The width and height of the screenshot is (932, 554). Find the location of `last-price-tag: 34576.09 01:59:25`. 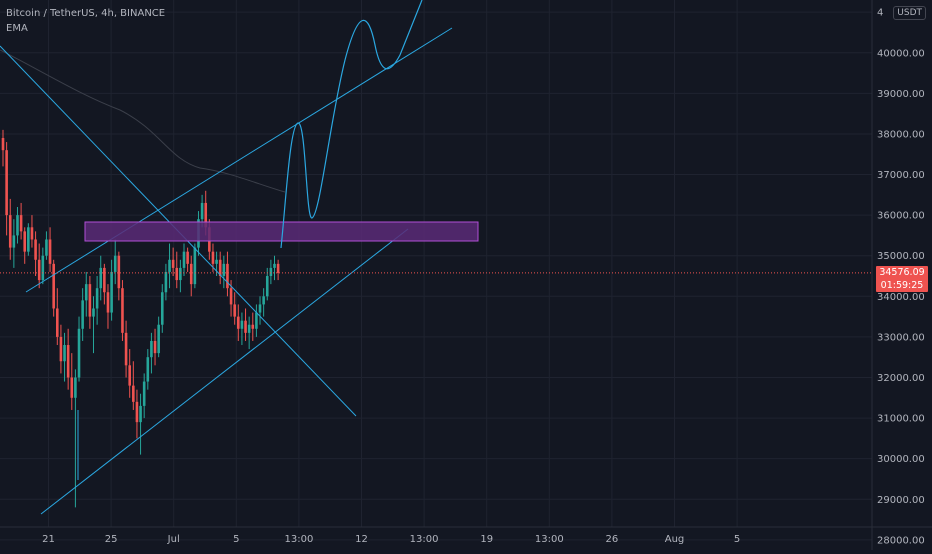

last-price-tag: 34576.09 01:59:25 is located at coordinates (902, 278).